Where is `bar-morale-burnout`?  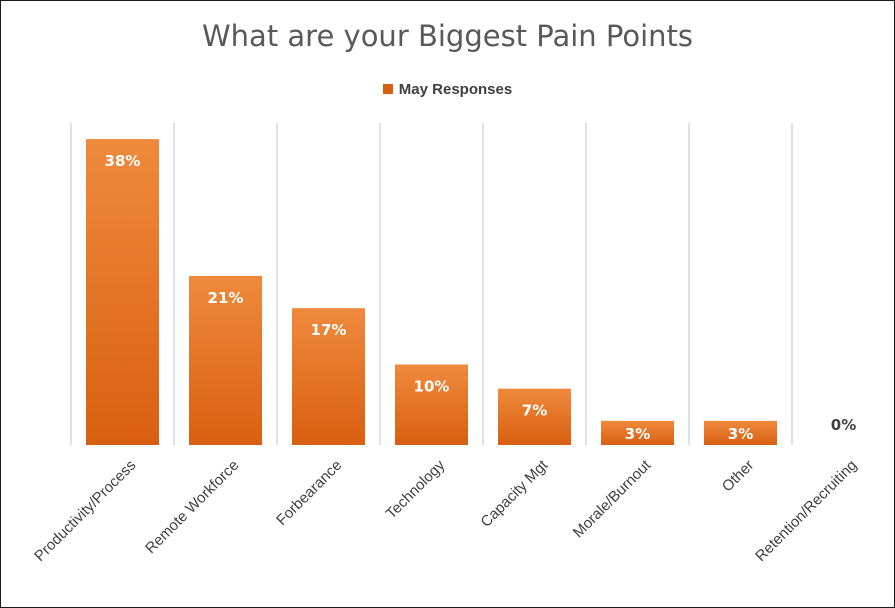
bar-morale-burnout is located at coordinates (637, 432).